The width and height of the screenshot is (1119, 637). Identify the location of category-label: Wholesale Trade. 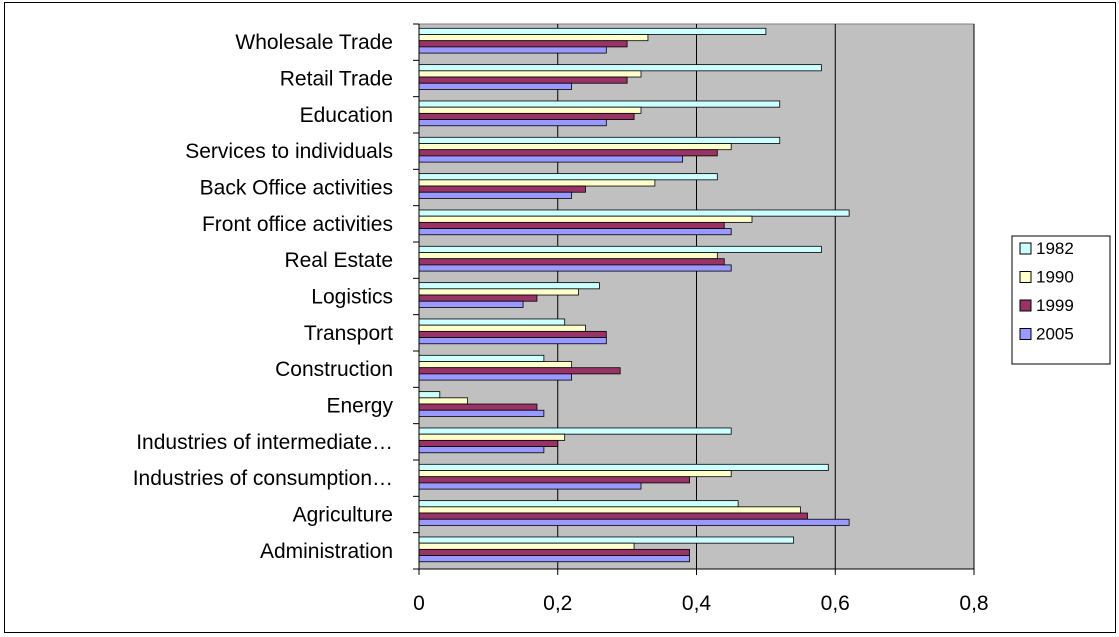
(314, 42).